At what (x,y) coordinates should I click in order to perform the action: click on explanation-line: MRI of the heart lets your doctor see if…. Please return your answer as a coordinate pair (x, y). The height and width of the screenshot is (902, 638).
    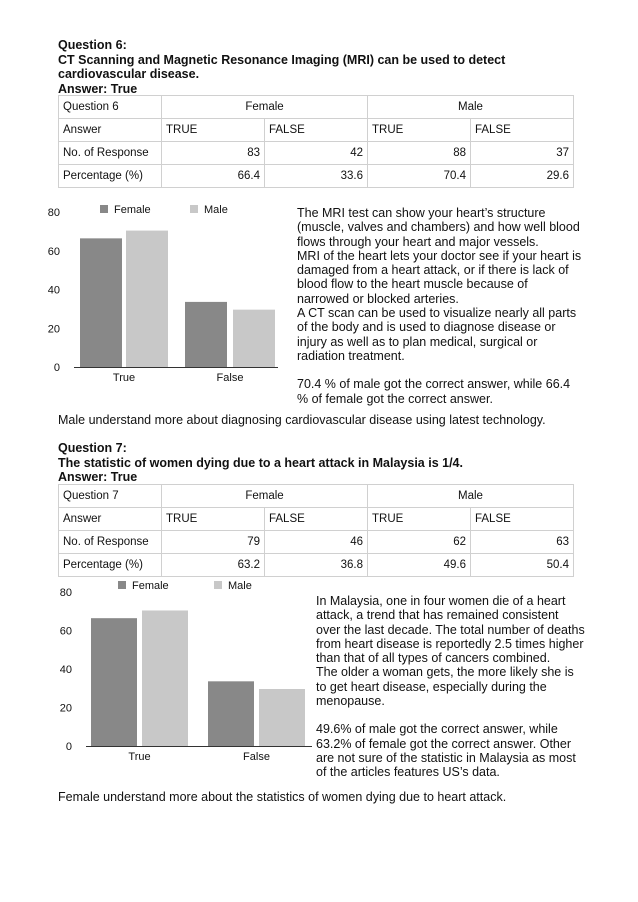
    Looking at the image, I should click on (439, 277).